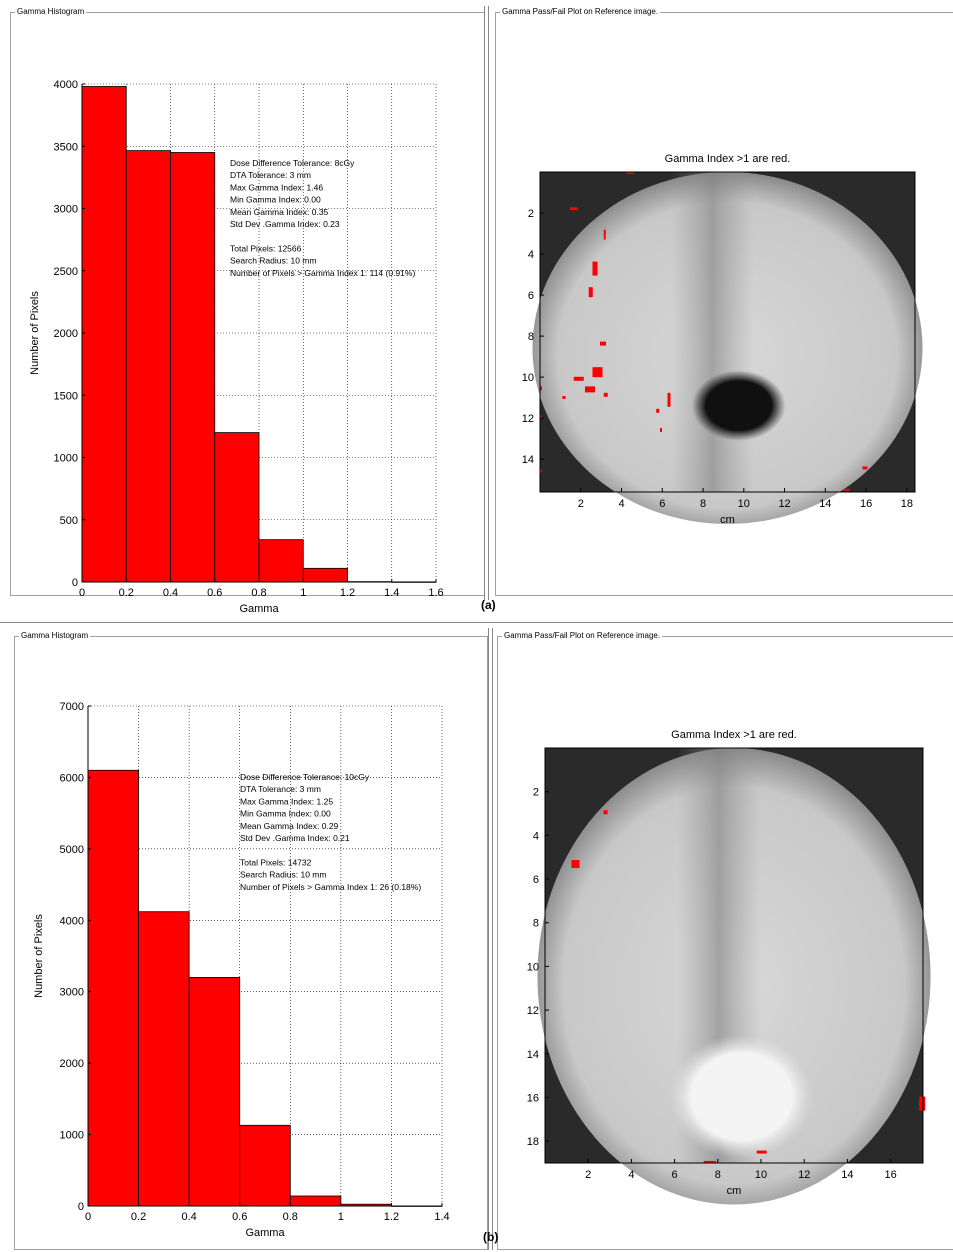  What do you see at coordinates (75, 583) in the screenshot?
I see `y-tick-label: 0` at bounding box center [75, 583].